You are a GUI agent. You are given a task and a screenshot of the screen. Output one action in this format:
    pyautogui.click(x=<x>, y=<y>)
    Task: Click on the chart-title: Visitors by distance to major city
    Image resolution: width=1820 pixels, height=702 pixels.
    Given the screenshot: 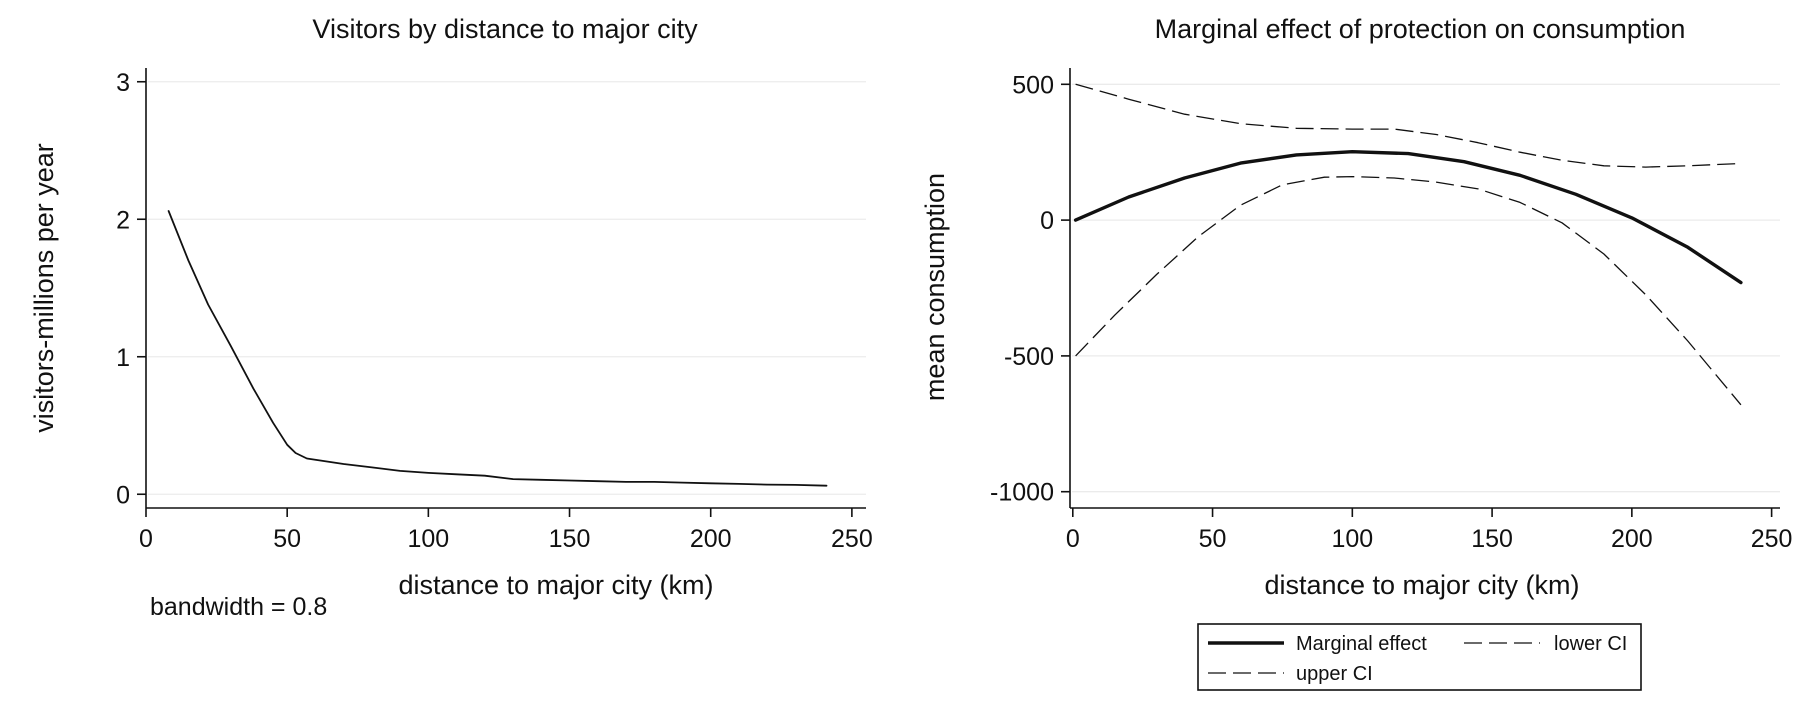 What is the action you would take?
    pyautogui.click(x=505, y=29)
    